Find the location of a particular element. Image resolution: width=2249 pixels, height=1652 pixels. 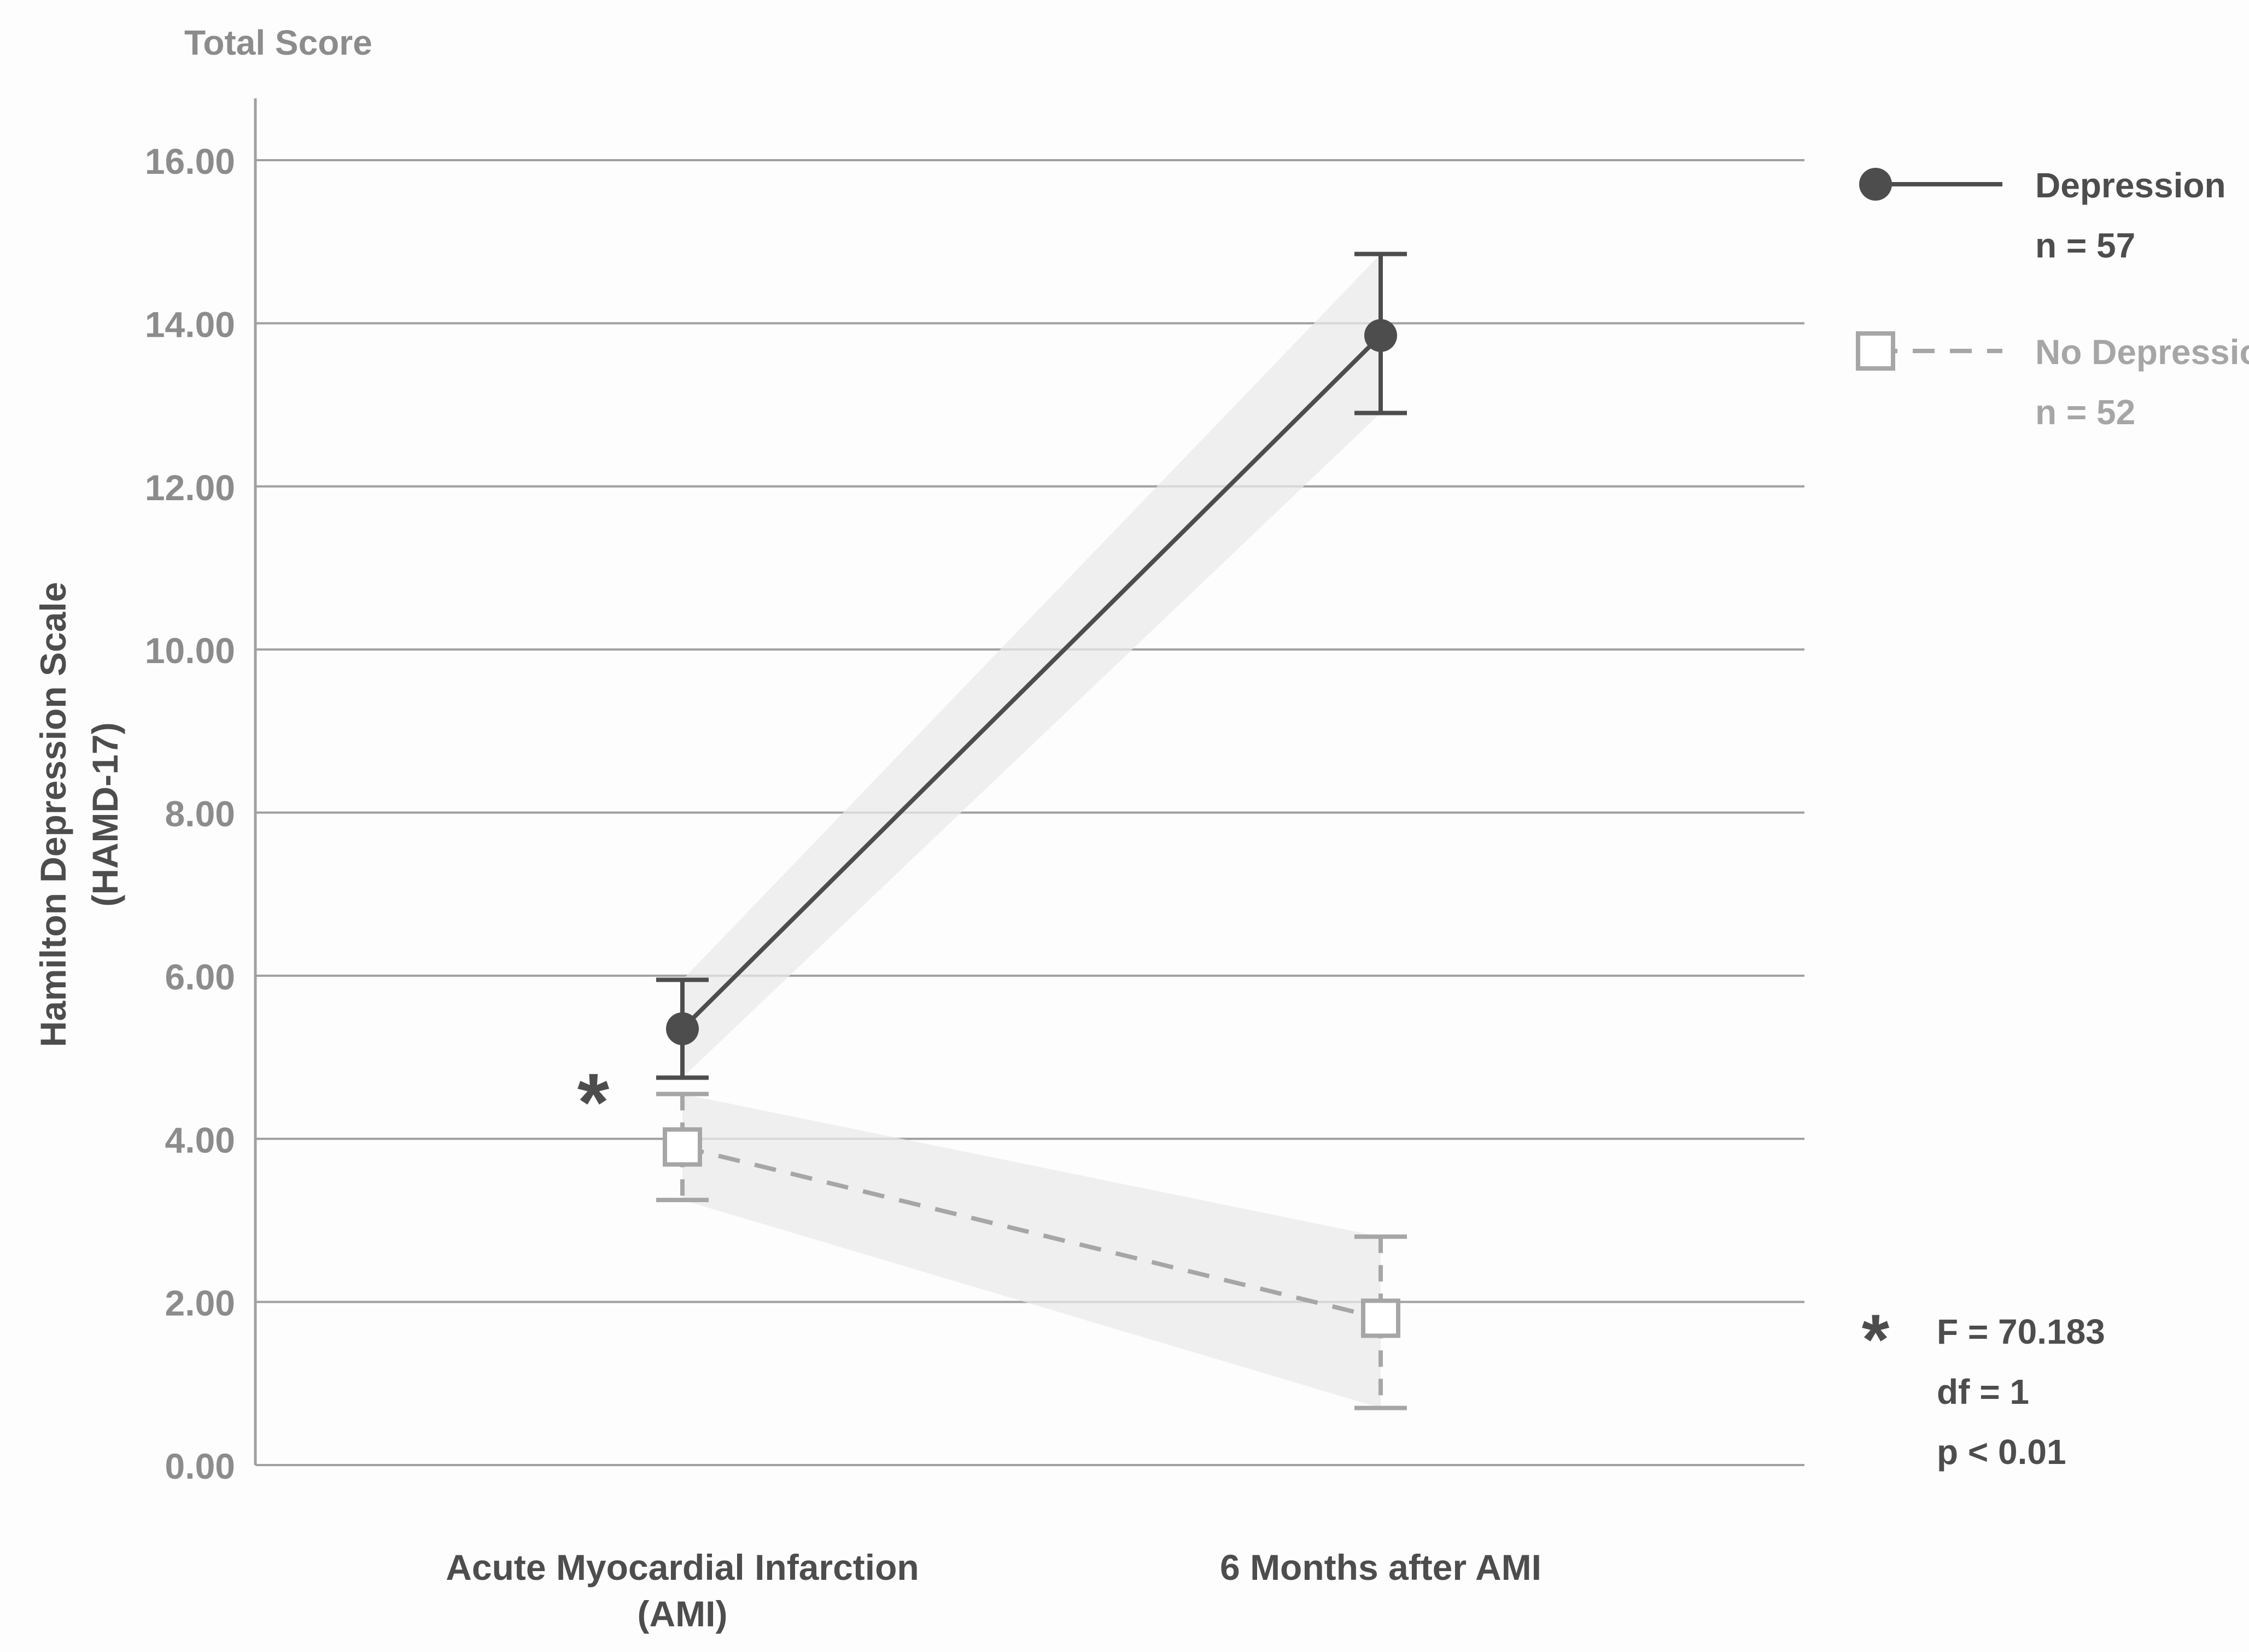

x-category-label-line: 6 Months after AMI is located at coordinates (1381, 1567).